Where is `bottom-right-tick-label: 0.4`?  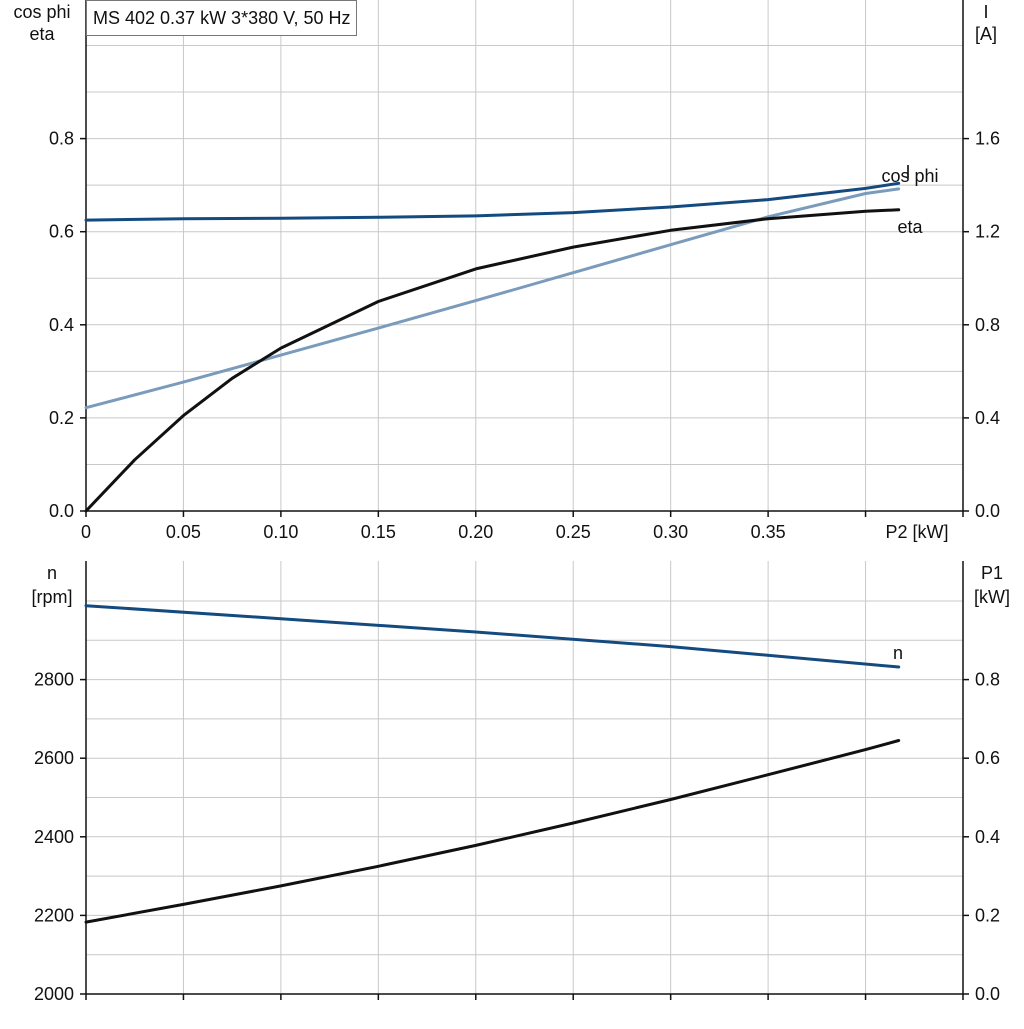 bottom-right-tick-label: 0.4 is located at coordinates (987, 837).